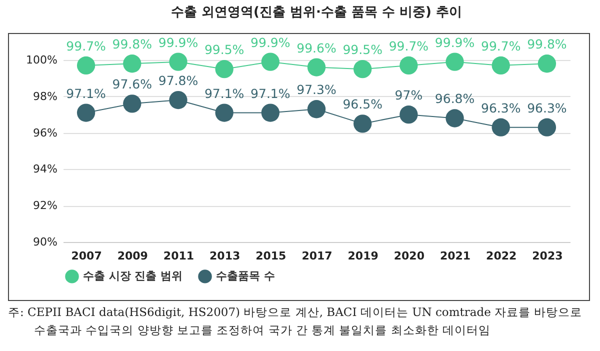  I want to click on y-tick-label: 96%, so click(45, 133).